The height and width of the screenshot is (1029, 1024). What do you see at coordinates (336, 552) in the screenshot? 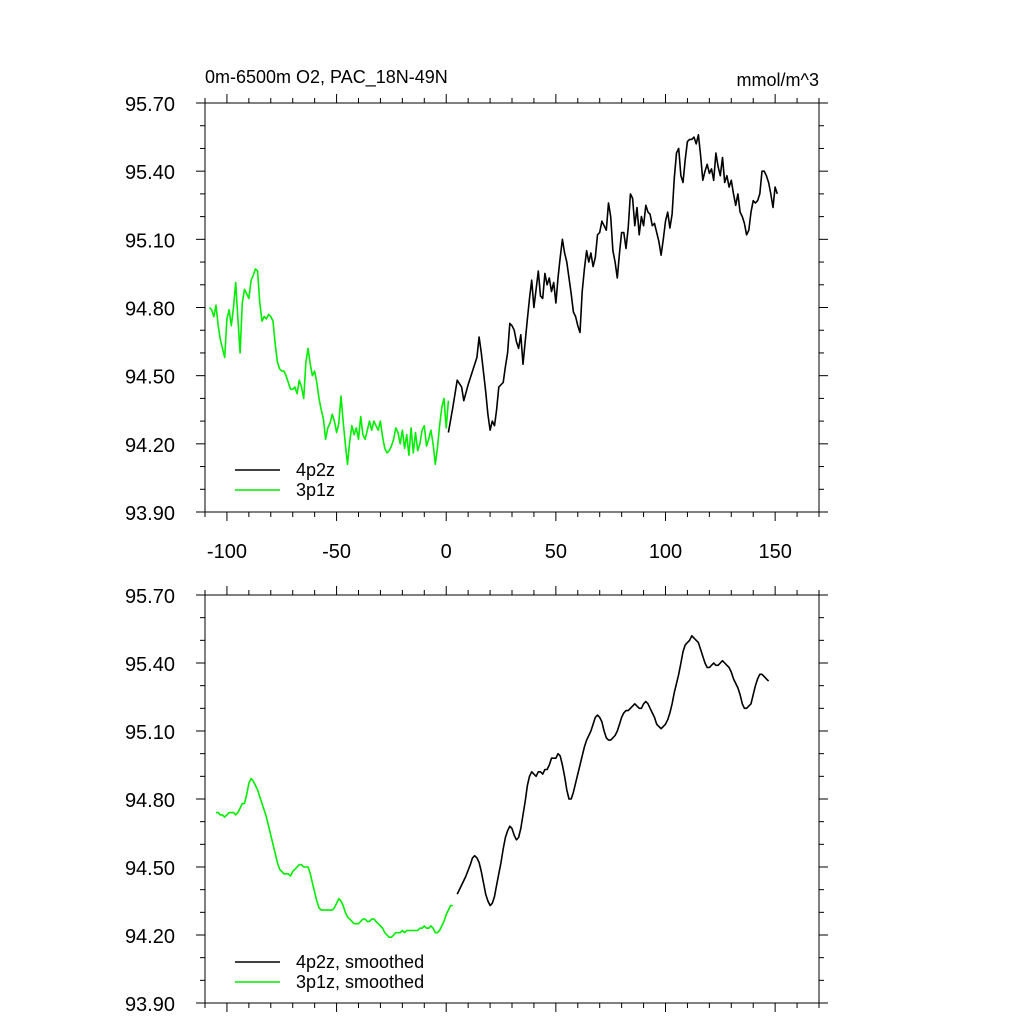
I see `x-tick-label: -50` at bounding box center [336, 552].